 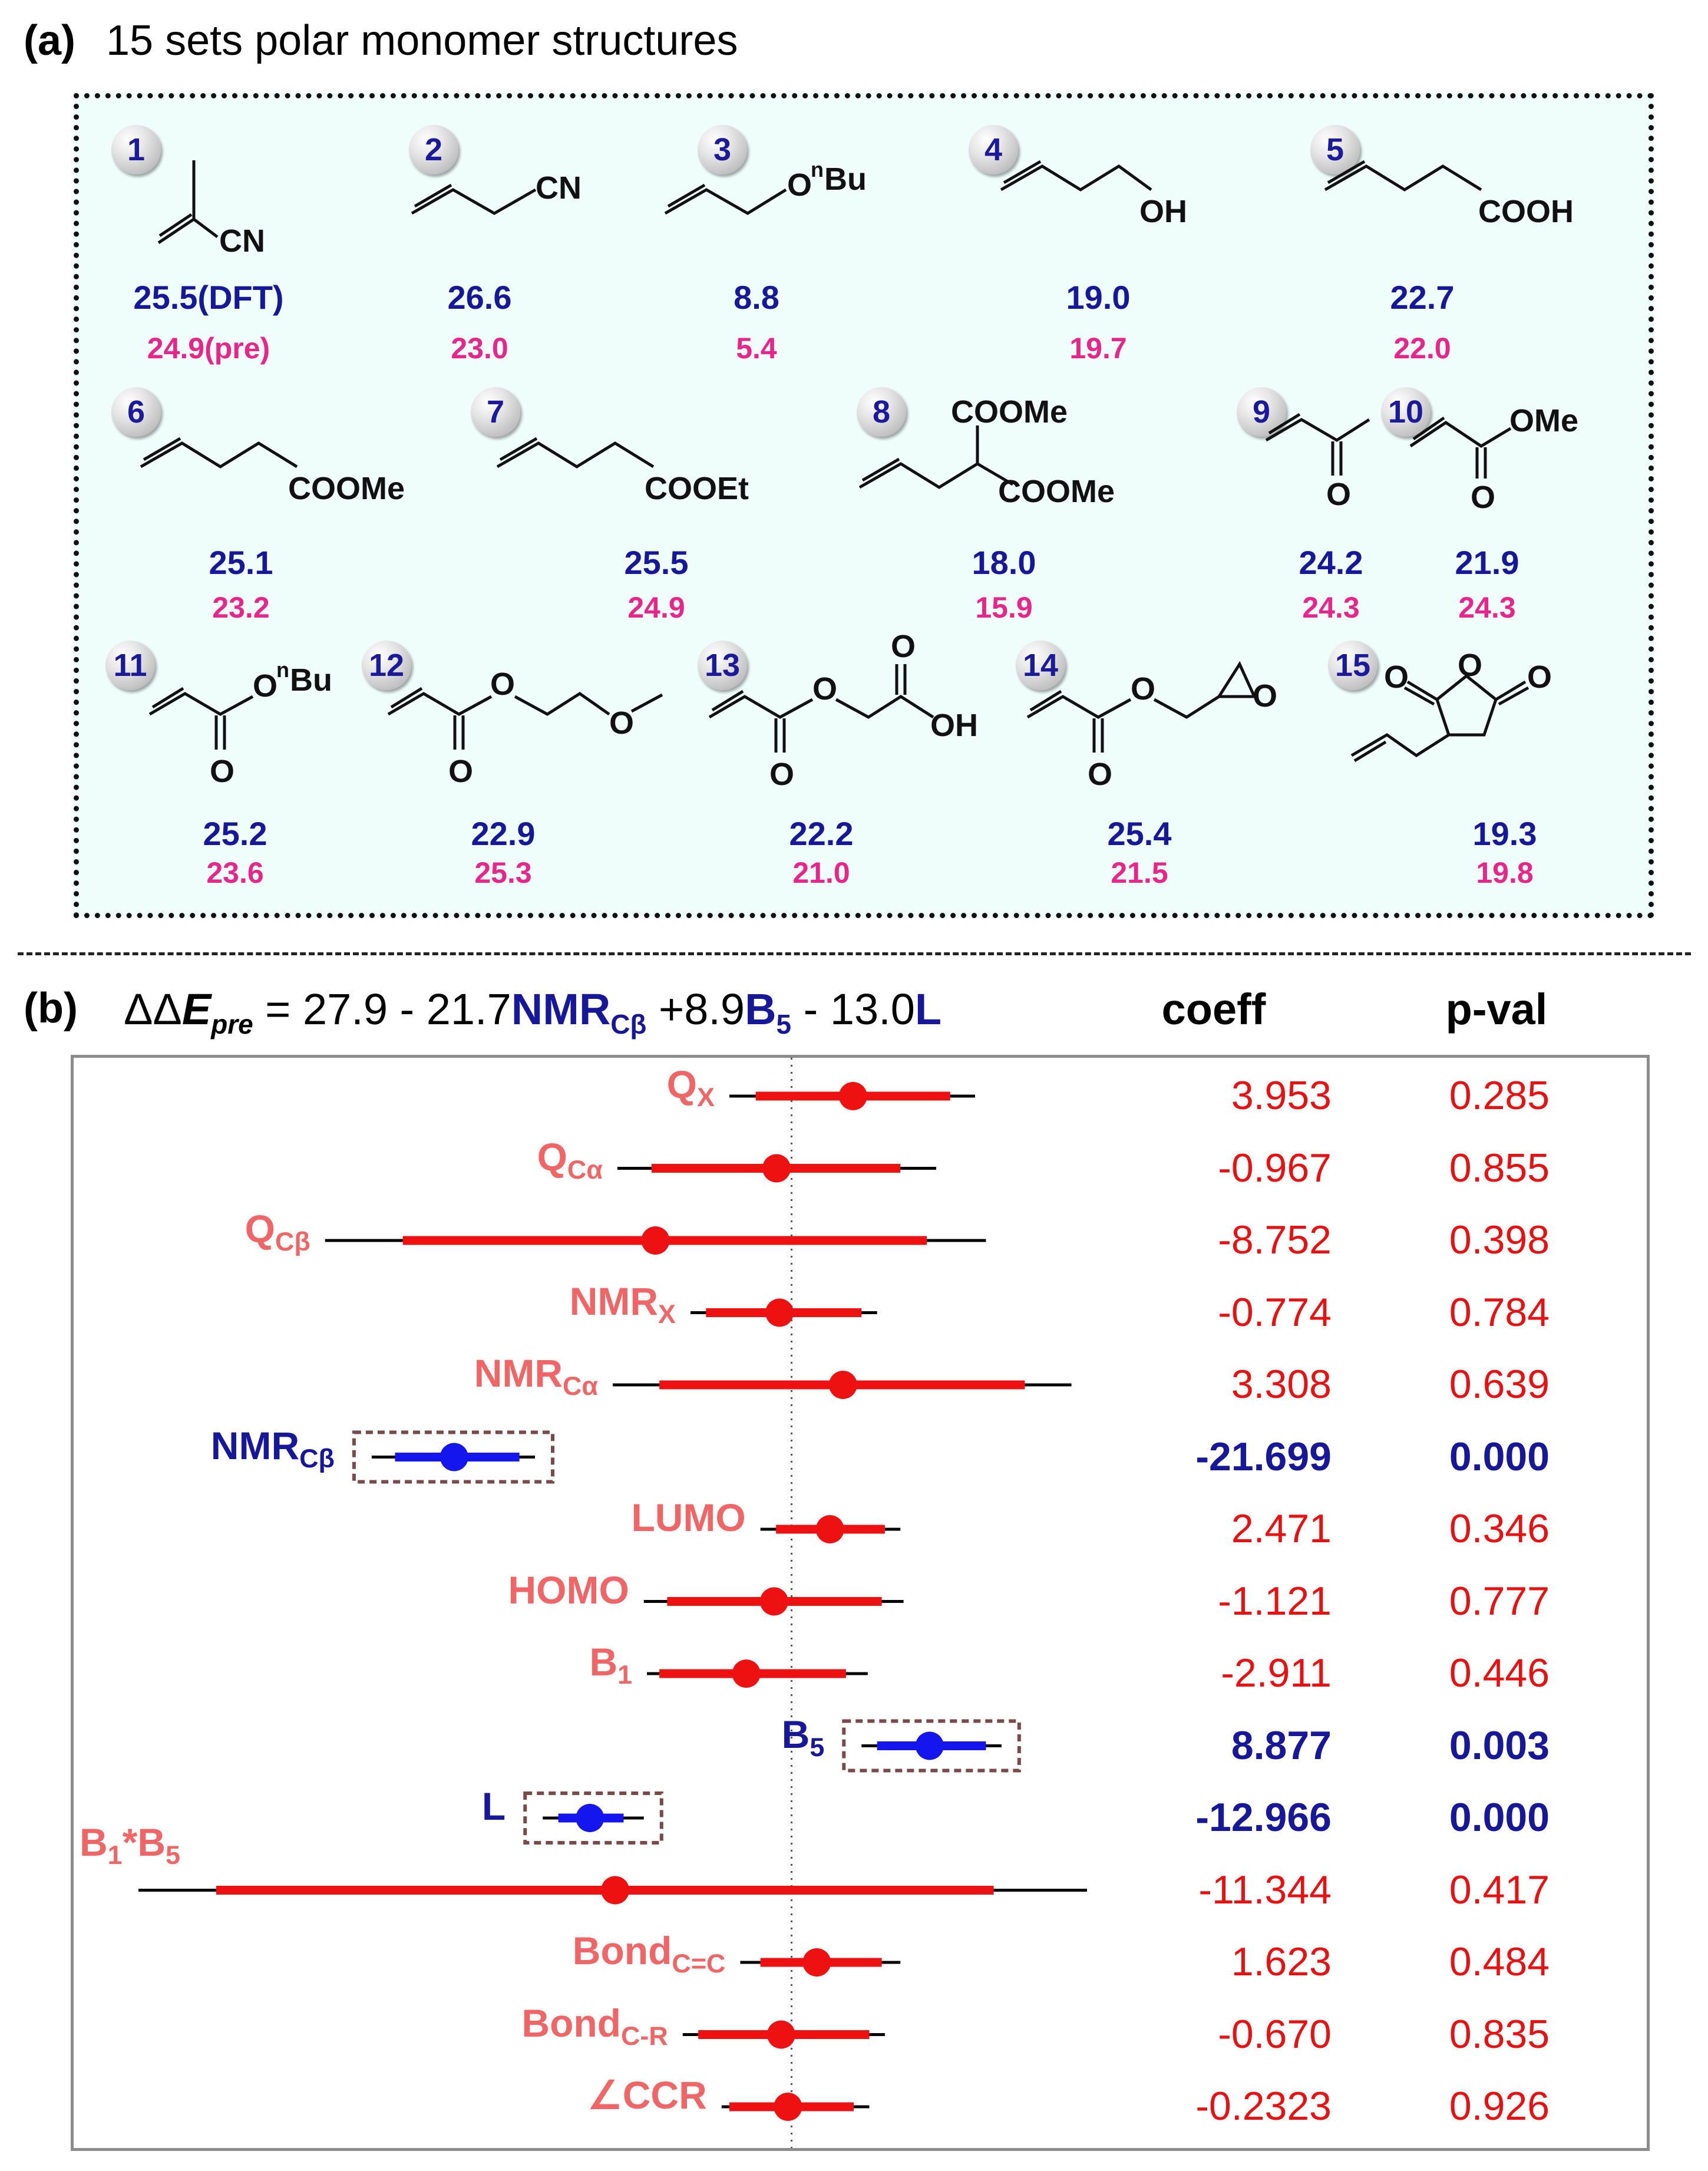 What do you see at coordinates (1264, 1818) in the screenshot?
I see `coefficient-value: -12.966` at bounding box center [1264, 1818].